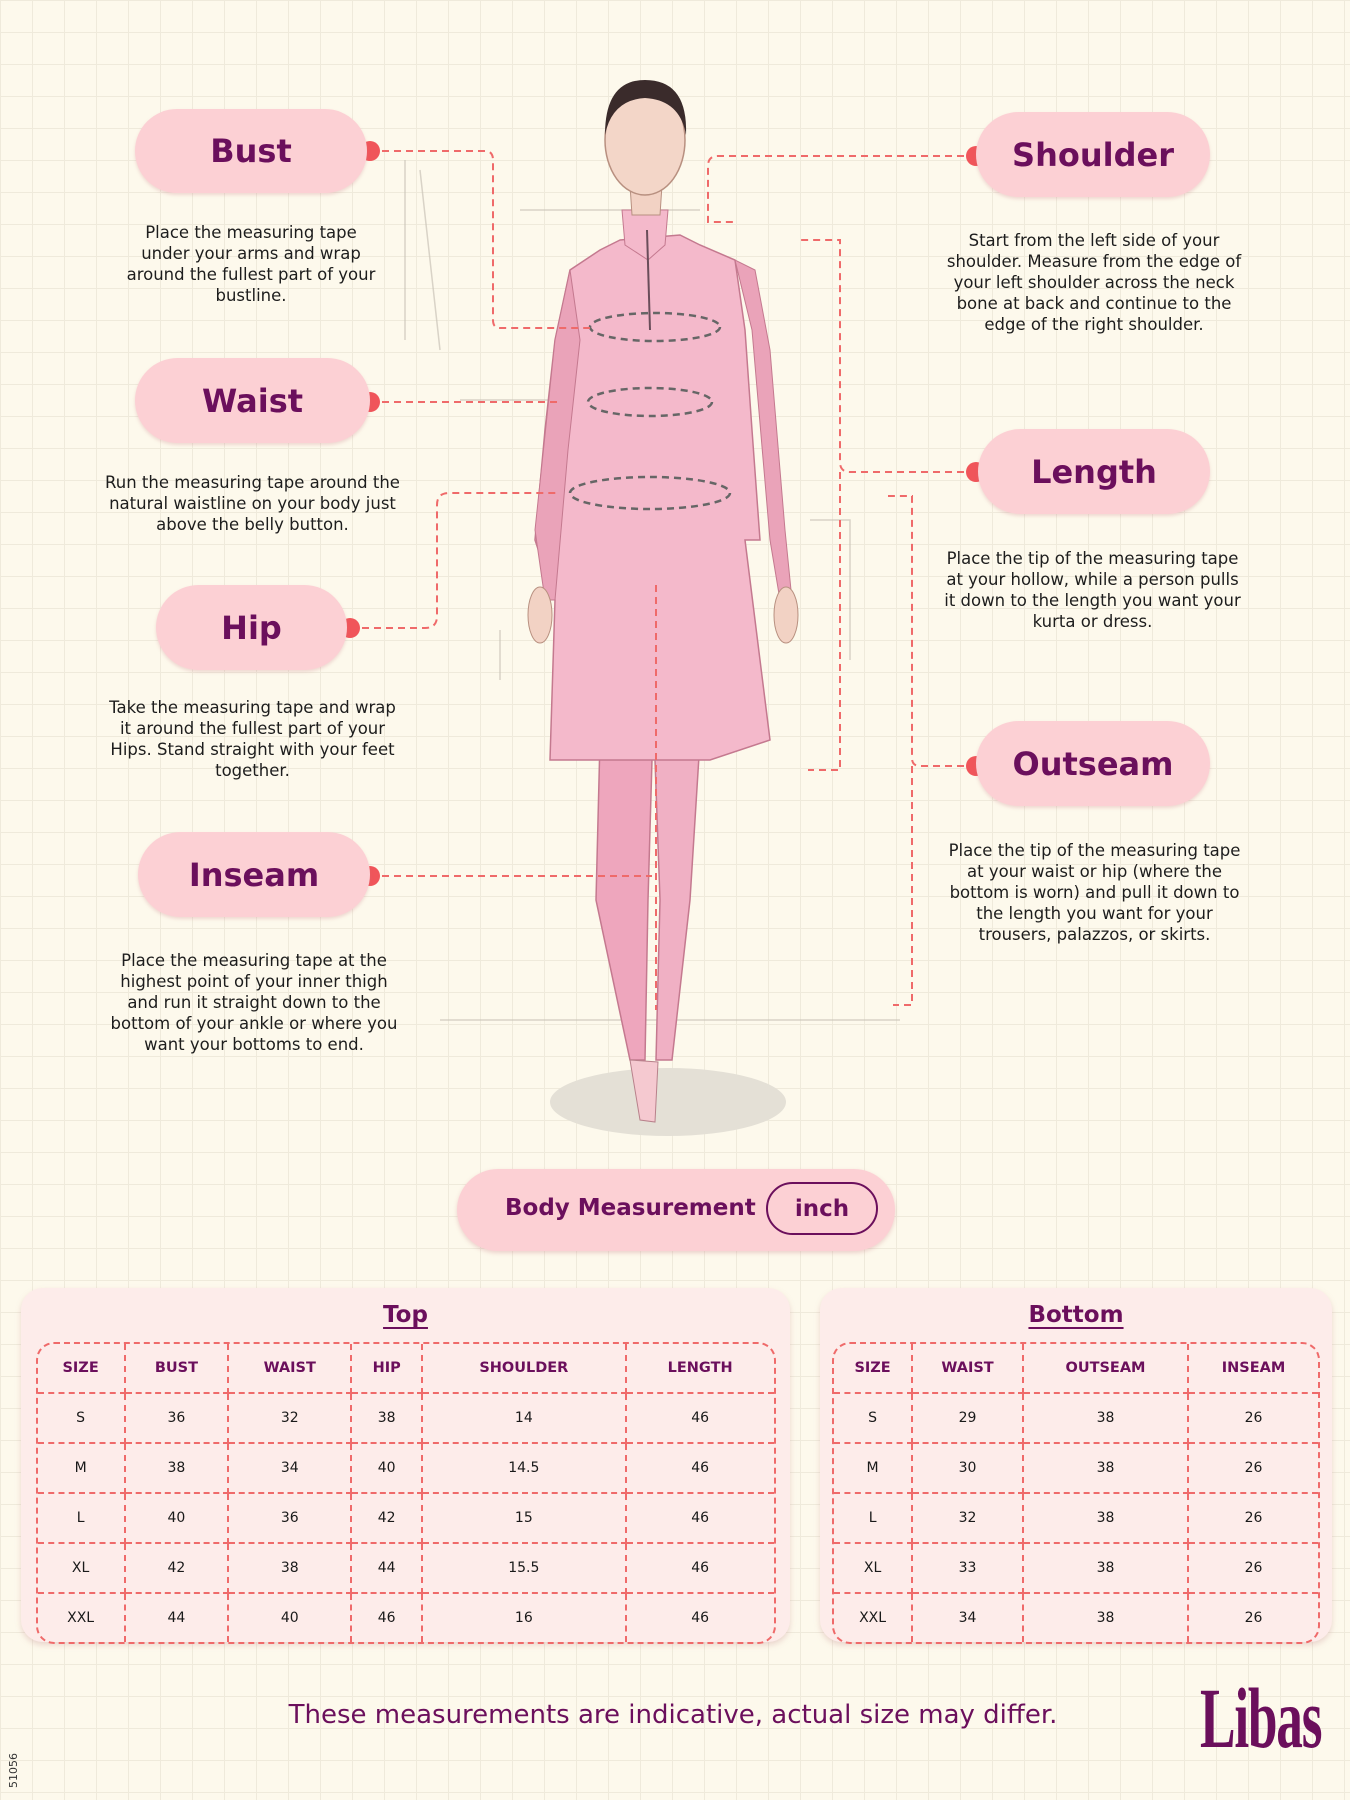 The height and width of the screenshot is (1800, 1350). I want to click on hip-label: Hip, so click(251, 627).